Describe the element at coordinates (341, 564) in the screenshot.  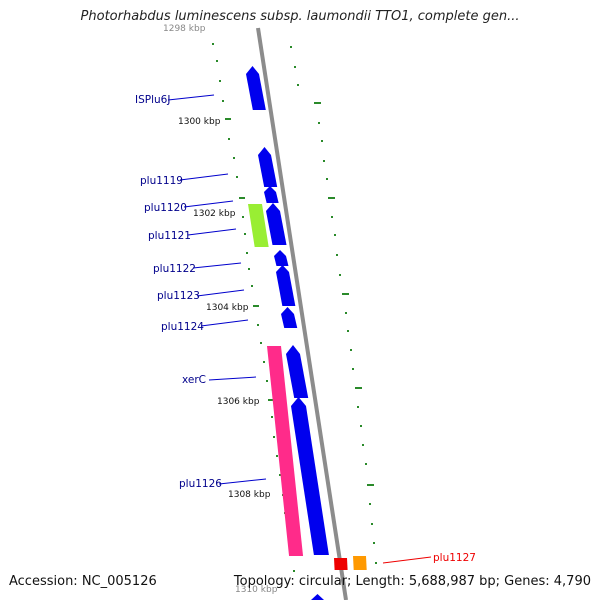
I see `gene-feature-plu1127` at that location.